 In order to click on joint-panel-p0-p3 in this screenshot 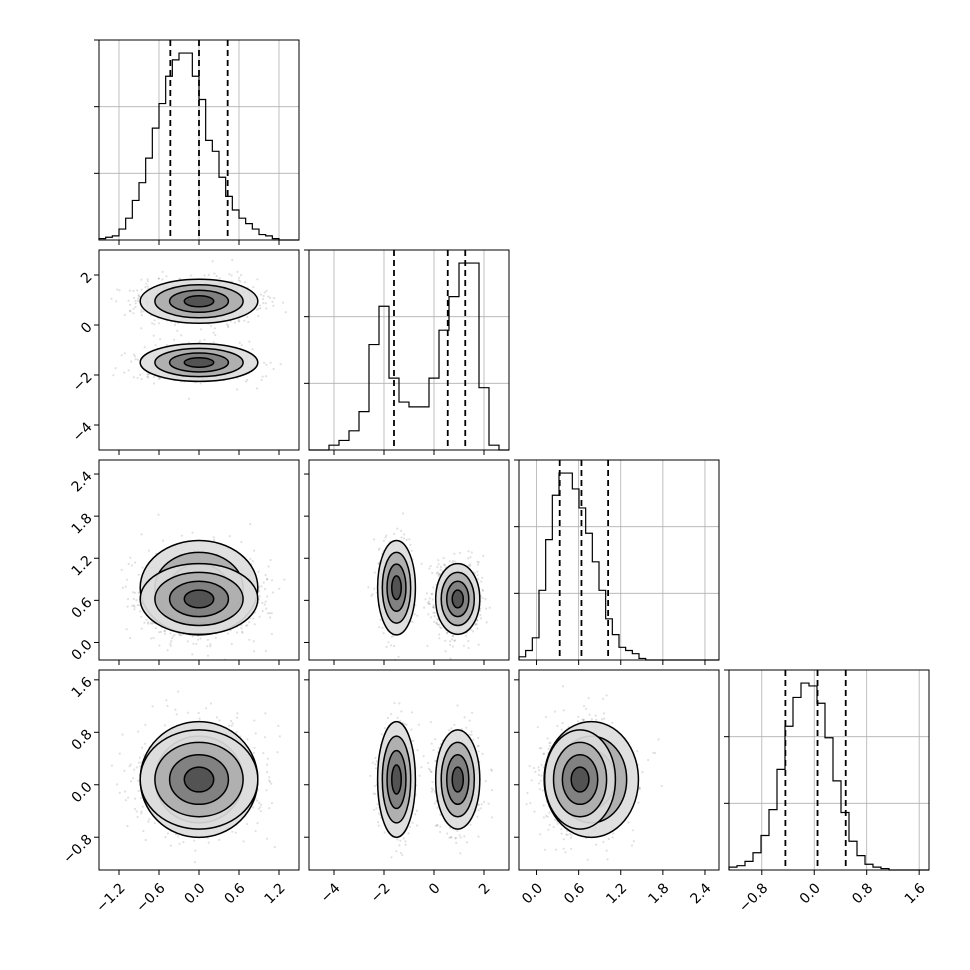, I will do `click(197, 772)`.